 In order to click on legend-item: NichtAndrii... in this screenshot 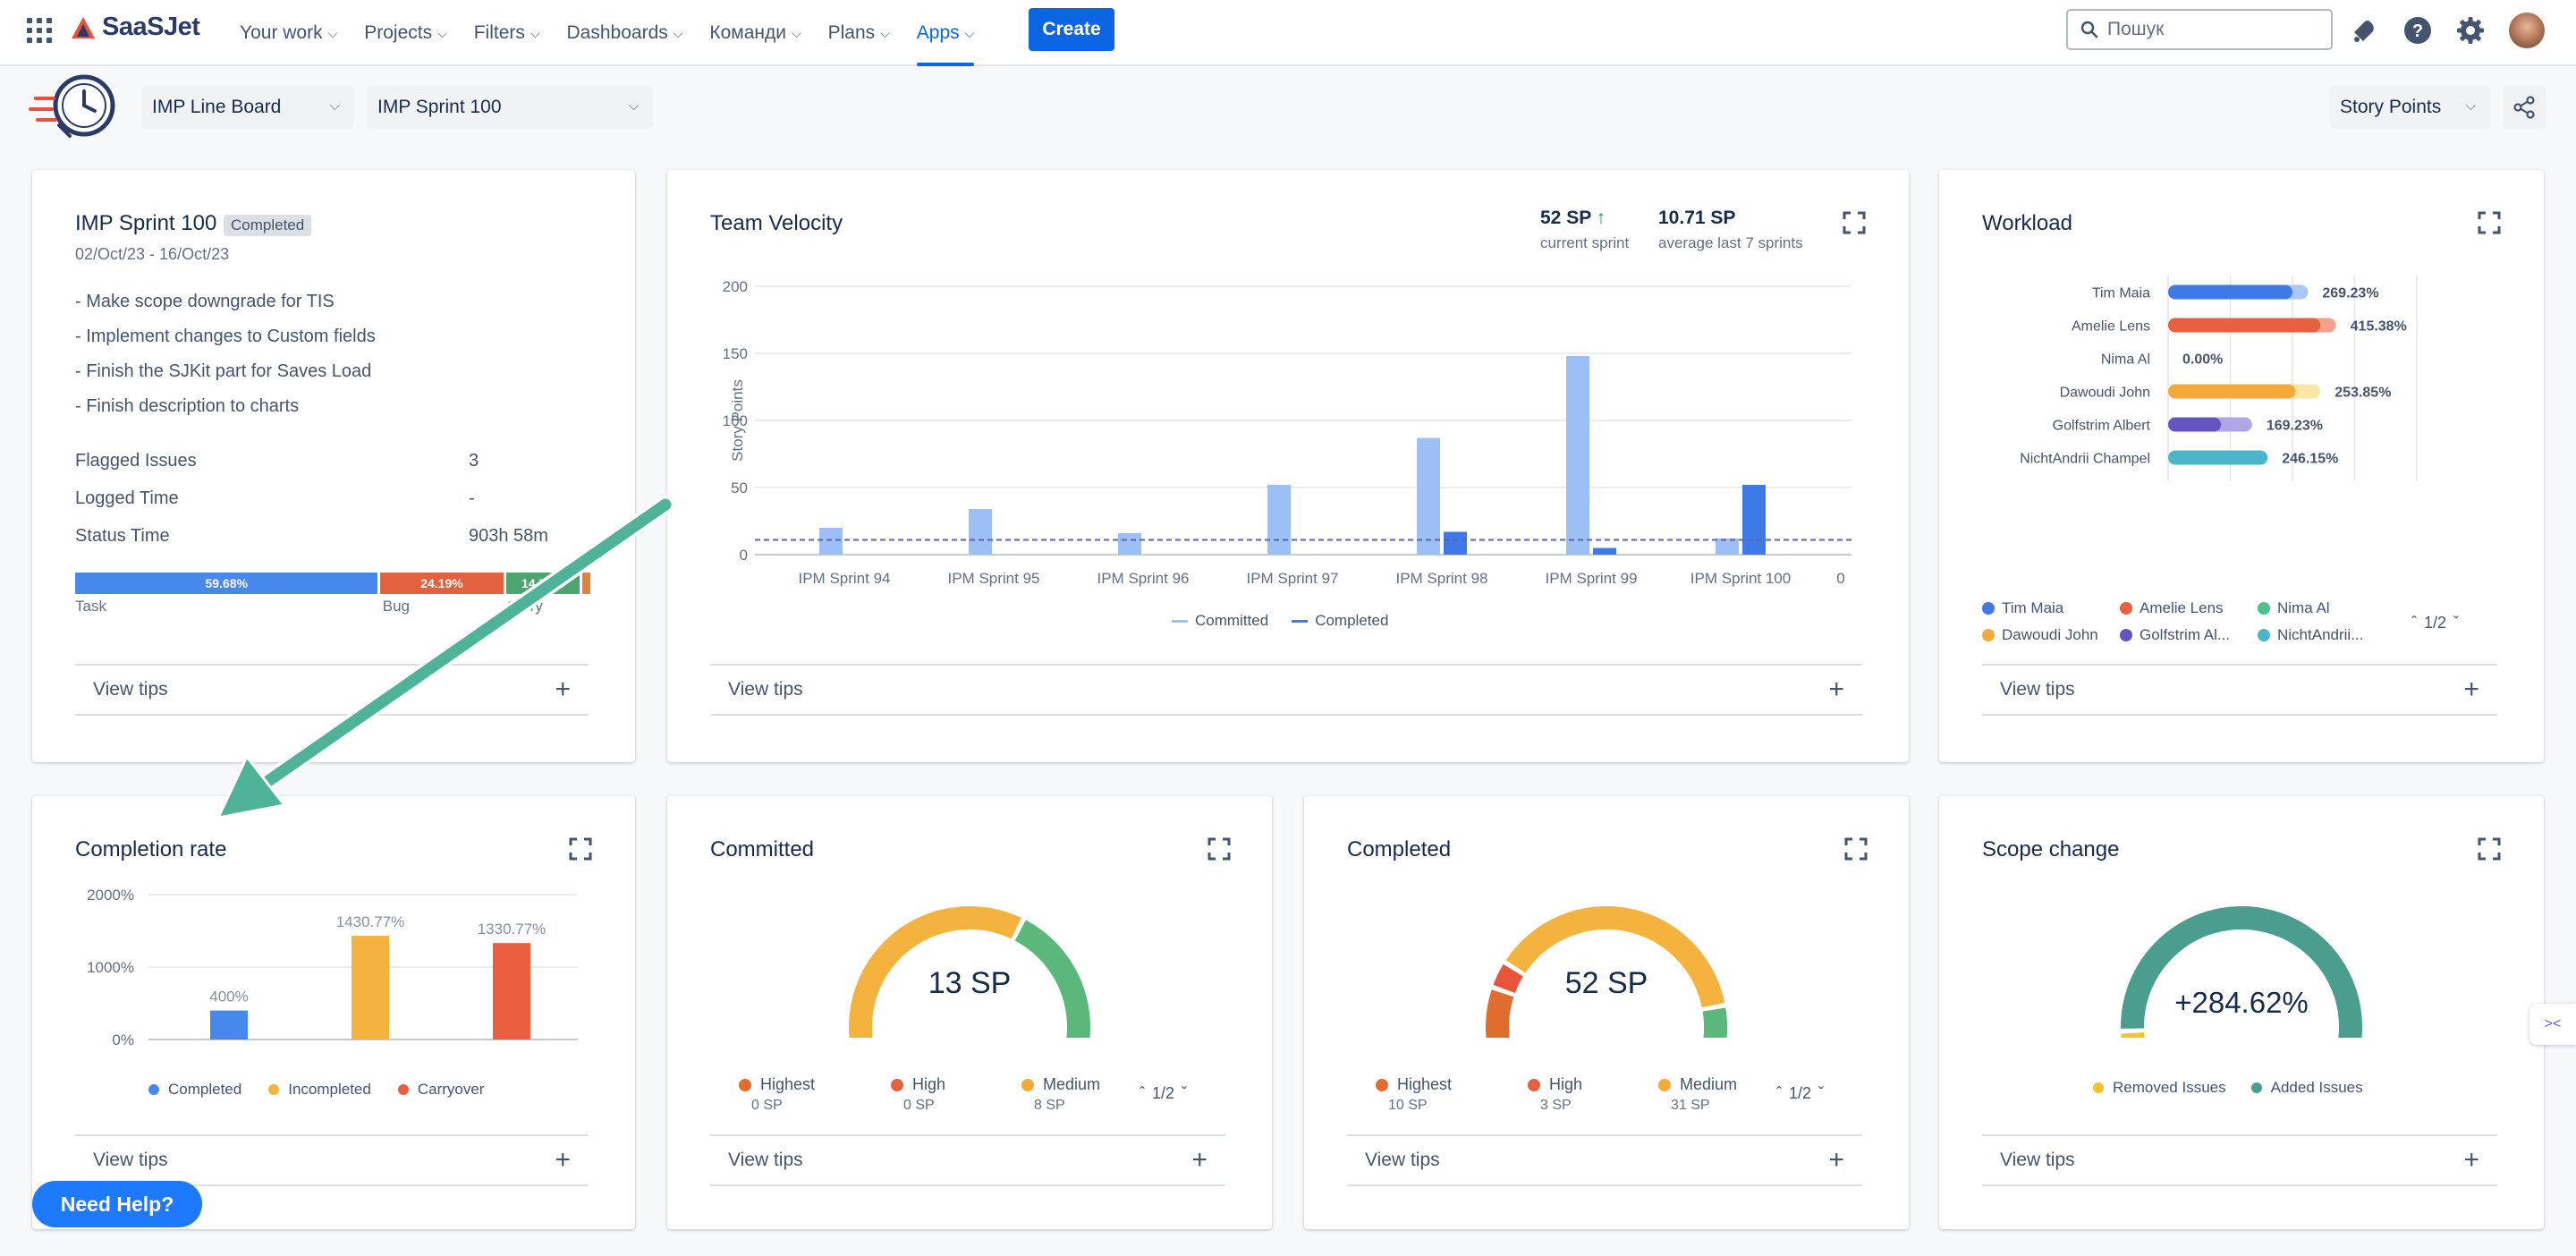, I will do `click(2310, 635)`.